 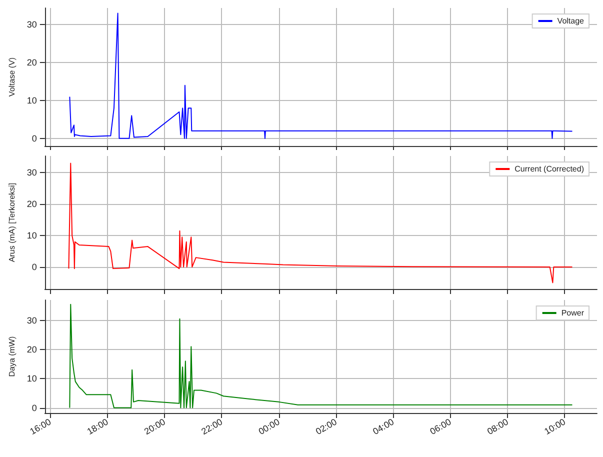 I want to click on x-tick-label: 02:00, so click(x=326, y=426).